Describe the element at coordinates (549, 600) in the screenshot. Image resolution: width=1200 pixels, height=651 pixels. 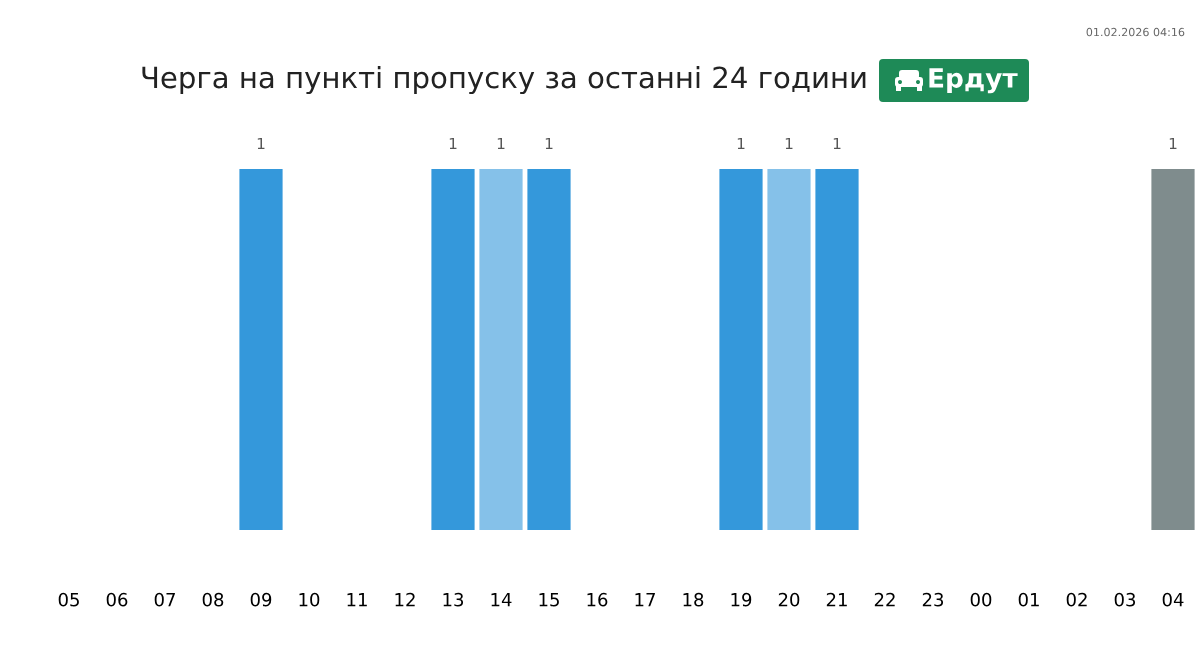
I see `x-tick-label: 15` at that location.